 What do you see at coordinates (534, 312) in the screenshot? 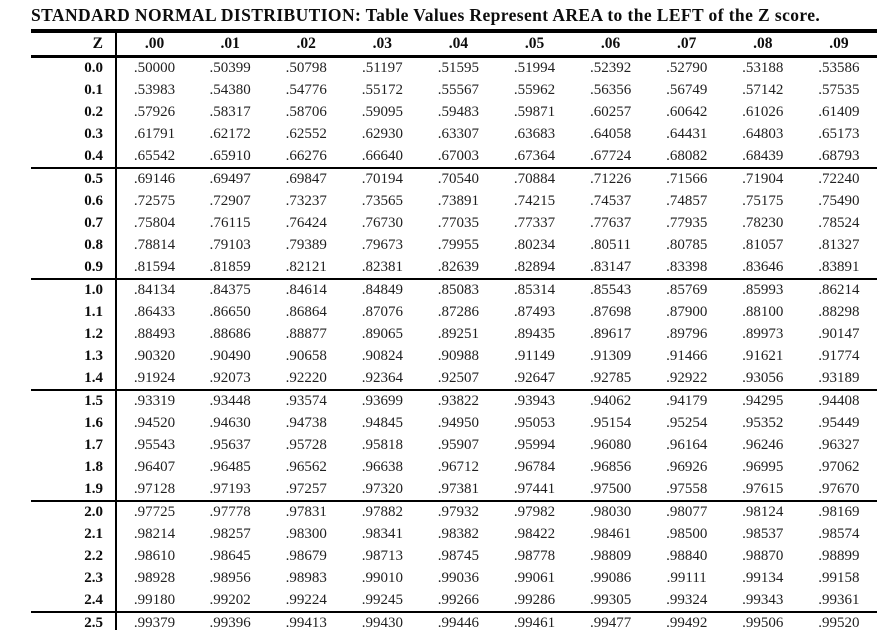
I see `area-value-cell: .87493` at bounding box center [534, 312].